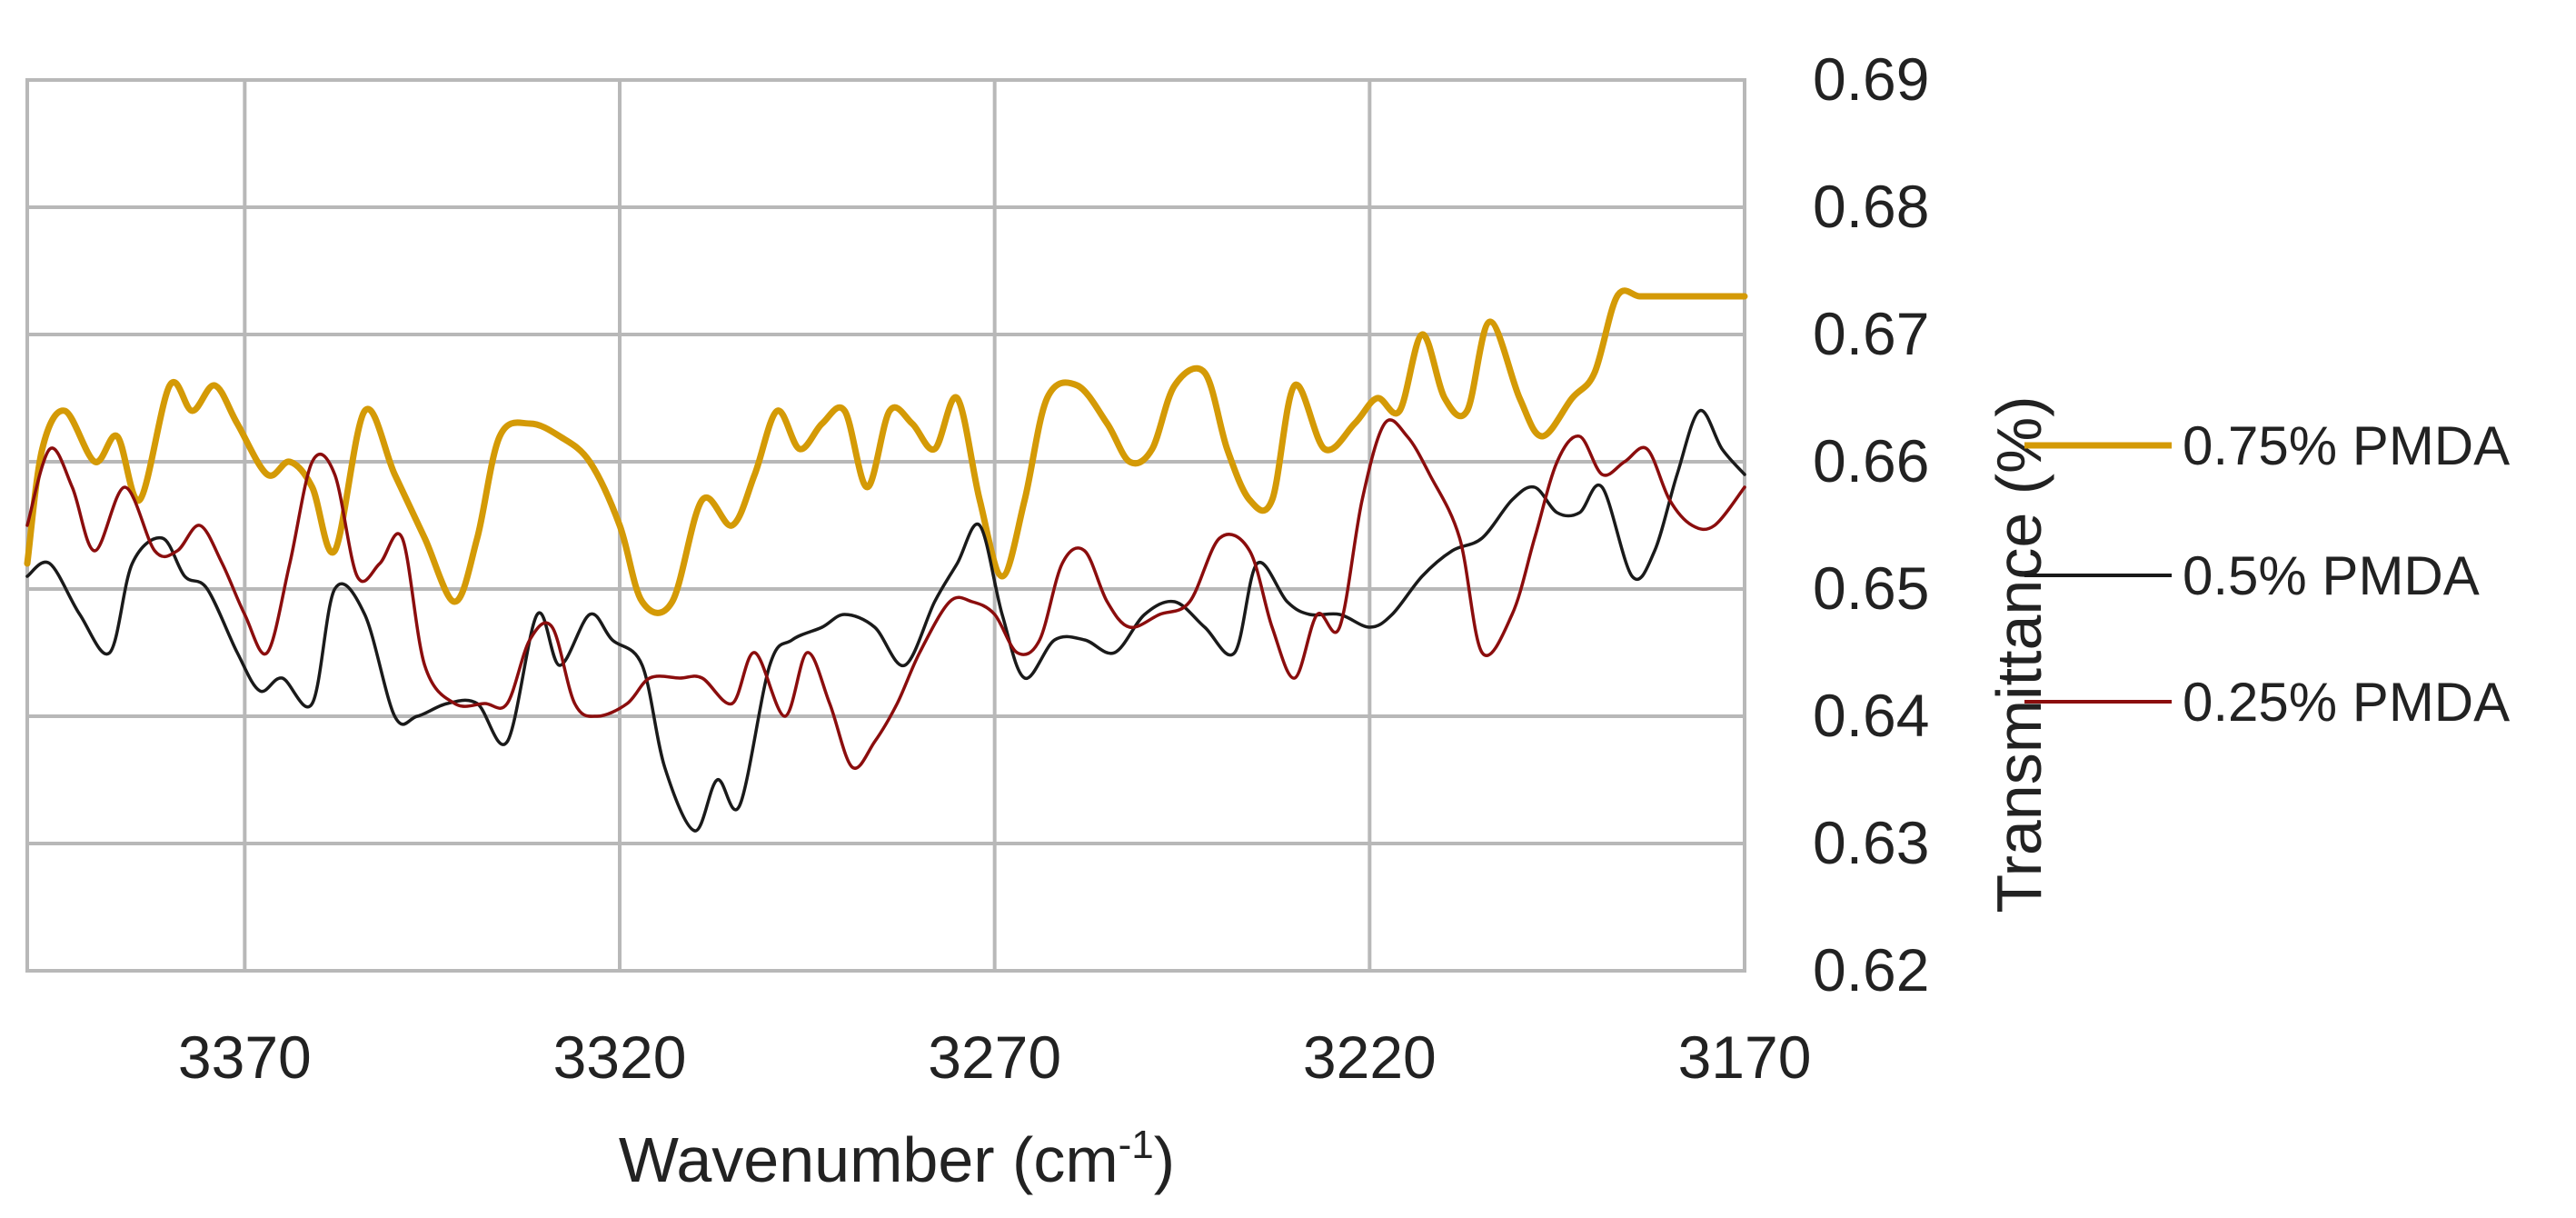 The height and width of the screenshot is (1218, 2576). I want to click on x-tick-label: 3220, so click(1370, 1057).